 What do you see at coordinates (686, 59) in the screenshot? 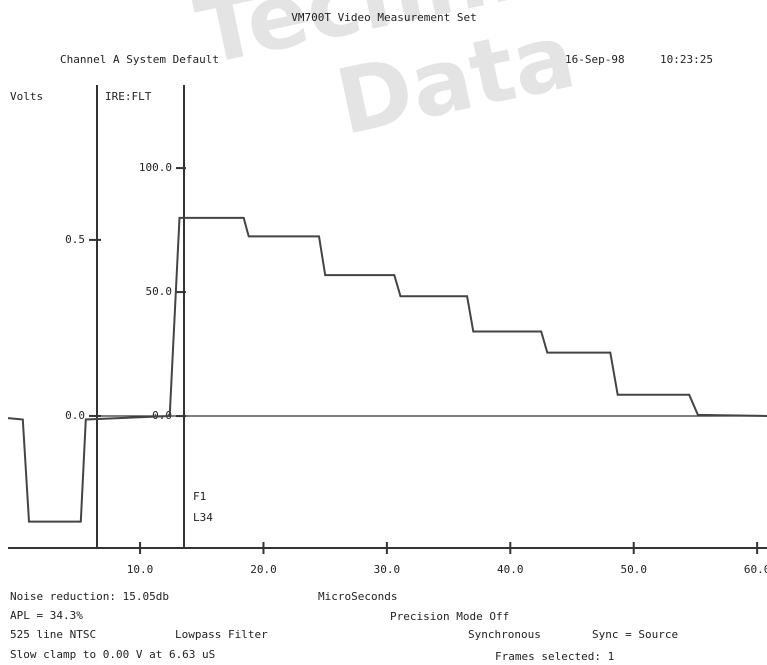
I see `time: 10:23:25` at bounding box center [686, 59].